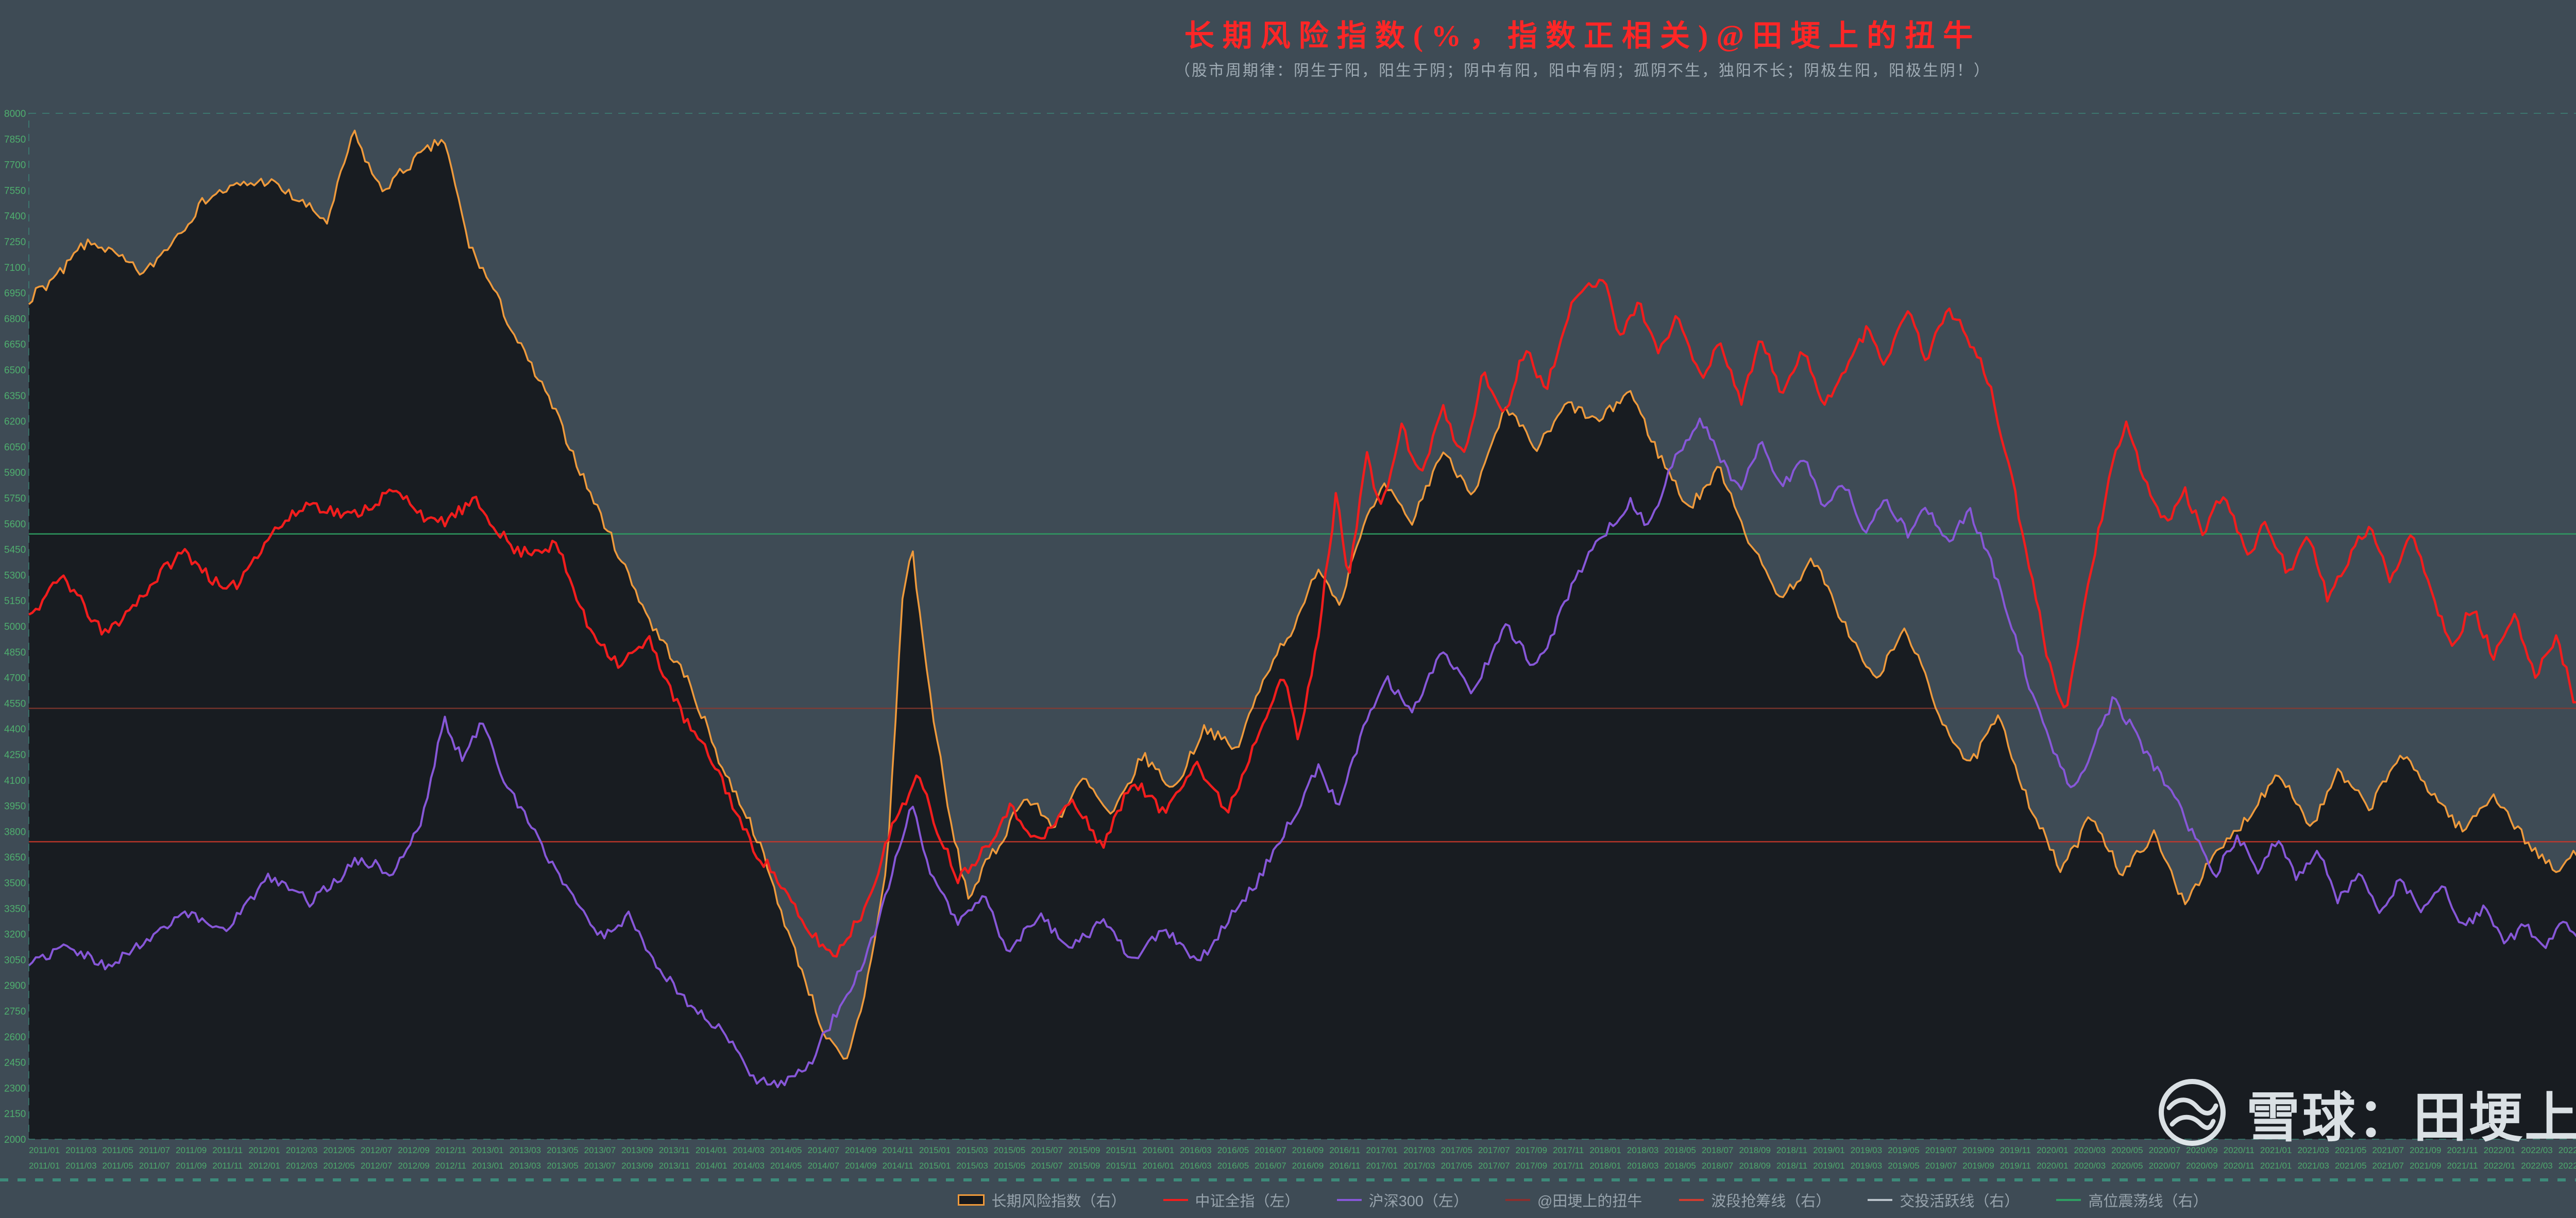  I want to click on x-axis-date-label: 2016/01, so click(1158, 1150).